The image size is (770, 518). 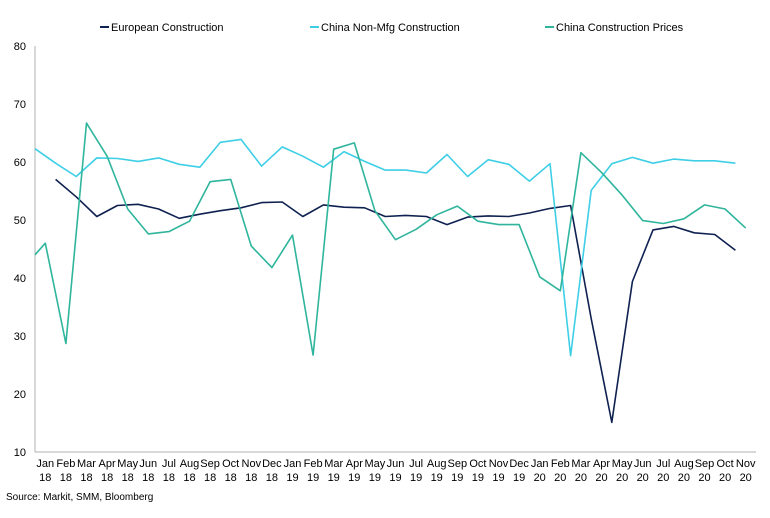 I want to click on source-note: Source: Markit, SMM, Bloomberg, so click(x=80, y=497).